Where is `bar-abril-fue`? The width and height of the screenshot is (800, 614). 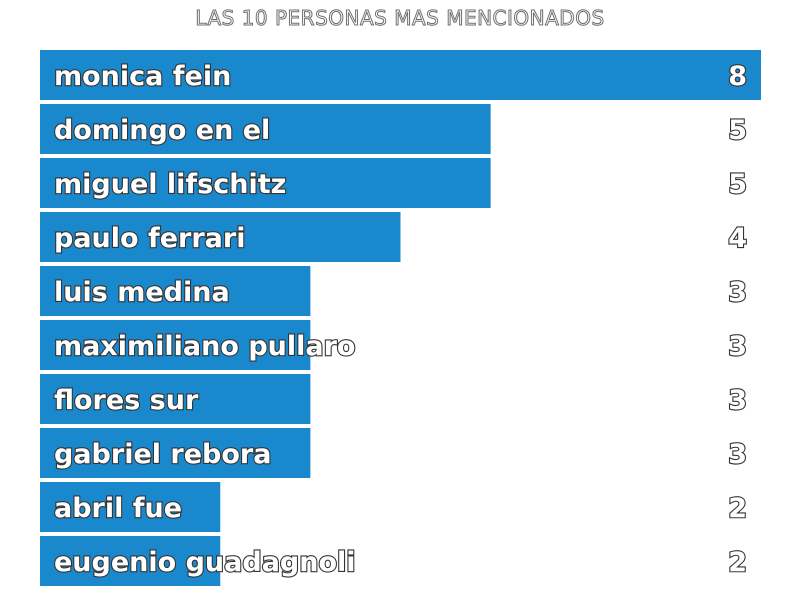
bar-abril-fue is located at coordinates (130, 507).